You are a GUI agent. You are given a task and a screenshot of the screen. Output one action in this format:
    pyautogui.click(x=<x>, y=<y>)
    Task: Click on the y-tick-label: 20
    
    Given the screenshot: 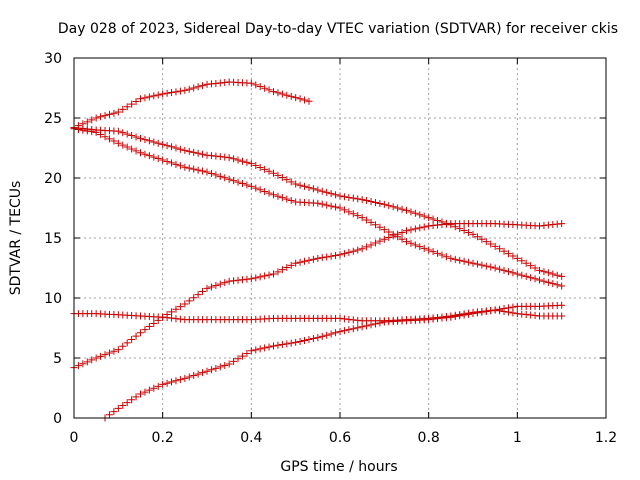 What is the action you would take?
    pyautogui.click(x=53, y=179)
    